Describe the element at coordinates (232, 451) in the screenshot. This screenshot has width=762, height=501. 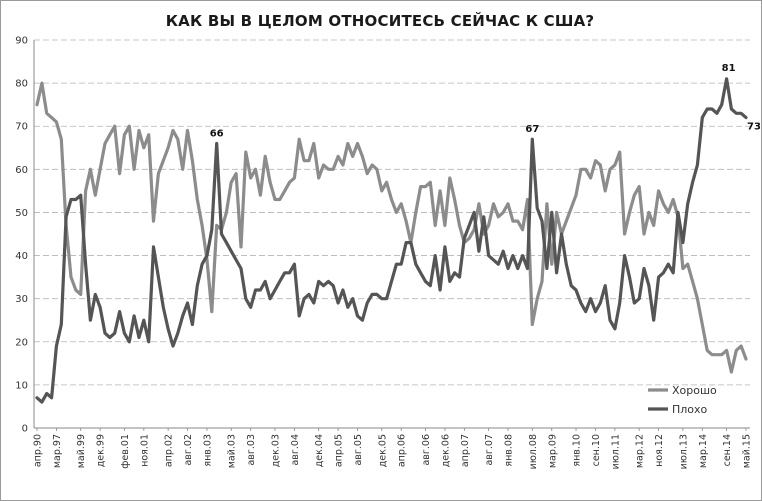
I see `x-tick-label: май.03` at that location.